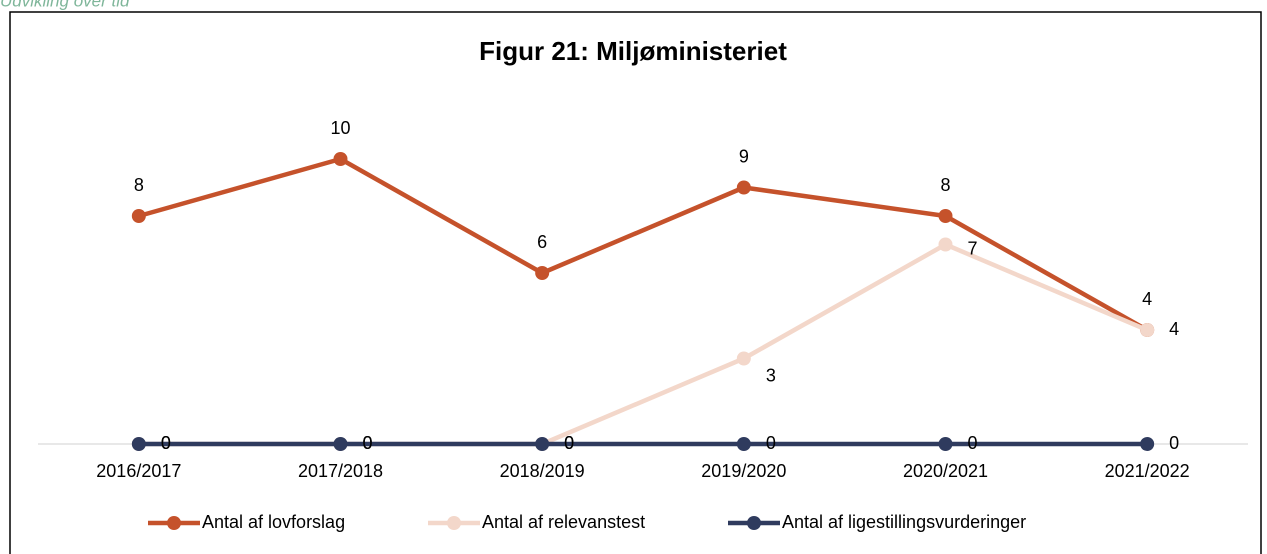 The height and width of the screenshot is (554, 1267). What do you see at coordinates (743, 471) in the screenshot?
I see `x-tick-label: 2019/2020` at bounding box center [743, 471].